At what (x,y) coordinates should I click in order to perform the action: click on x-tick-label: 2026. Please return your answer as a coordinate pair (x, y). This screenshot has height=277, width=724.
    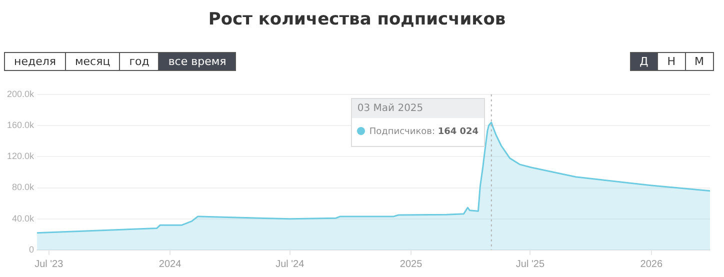
    Looking at the image, I should click on (651, 264).